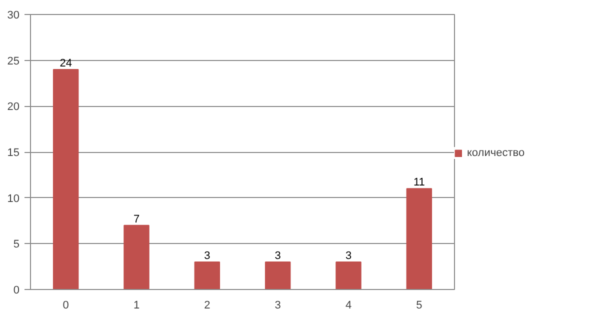 The height and width of the screenshot is (328, 596). I want to click on y-tick-label: 5, so click(16, 244).